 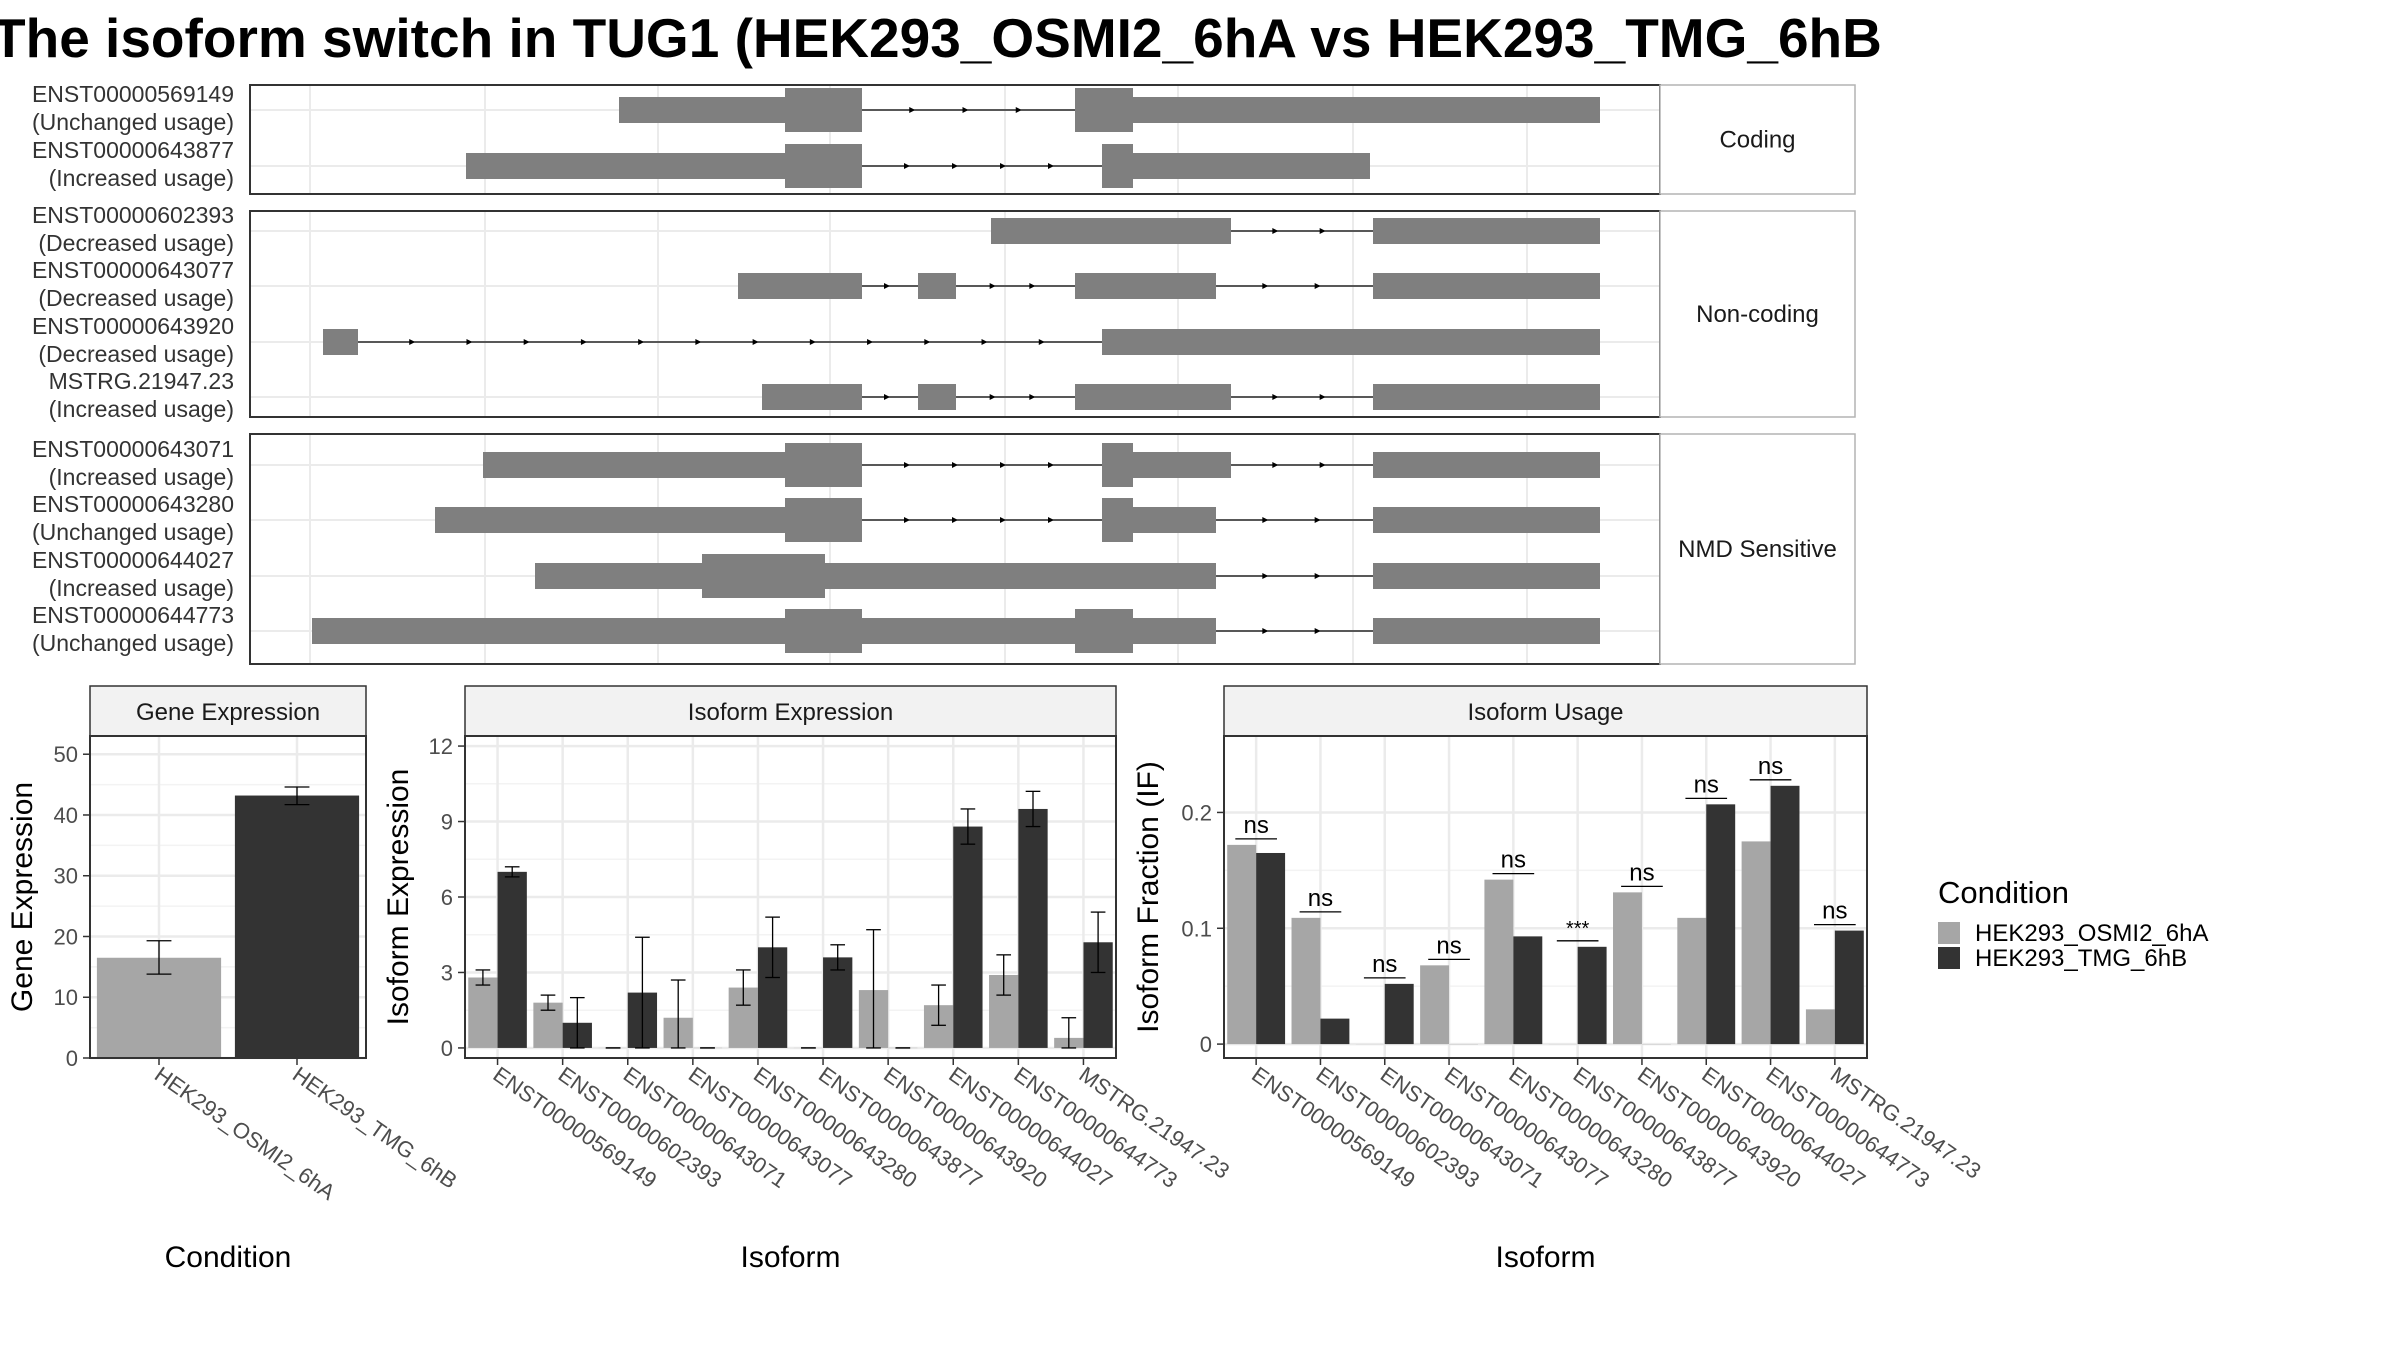 I want to click on x-axis-title: Condition, so click(x=228, y=1257).